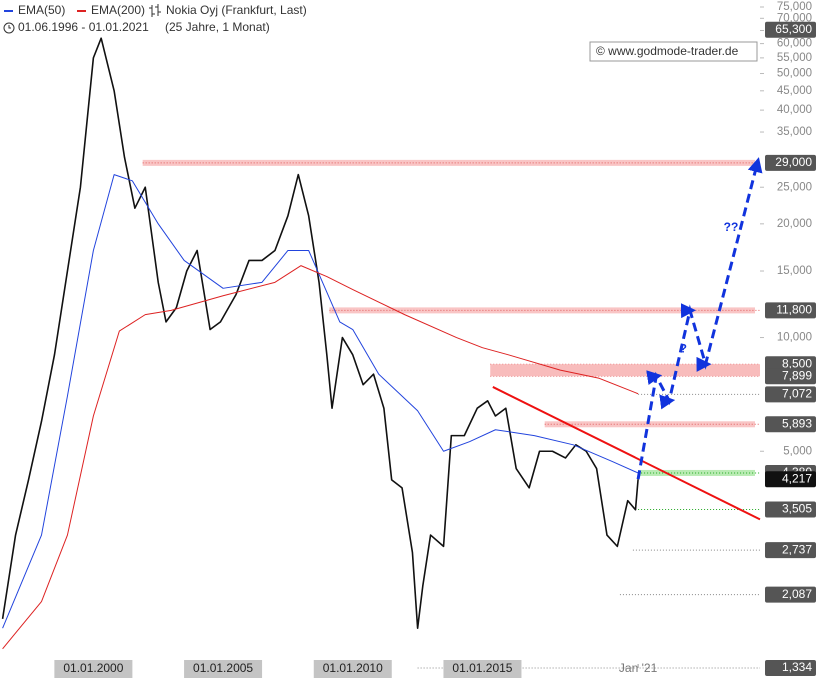  I want to click on trendline, so click(626, 453).